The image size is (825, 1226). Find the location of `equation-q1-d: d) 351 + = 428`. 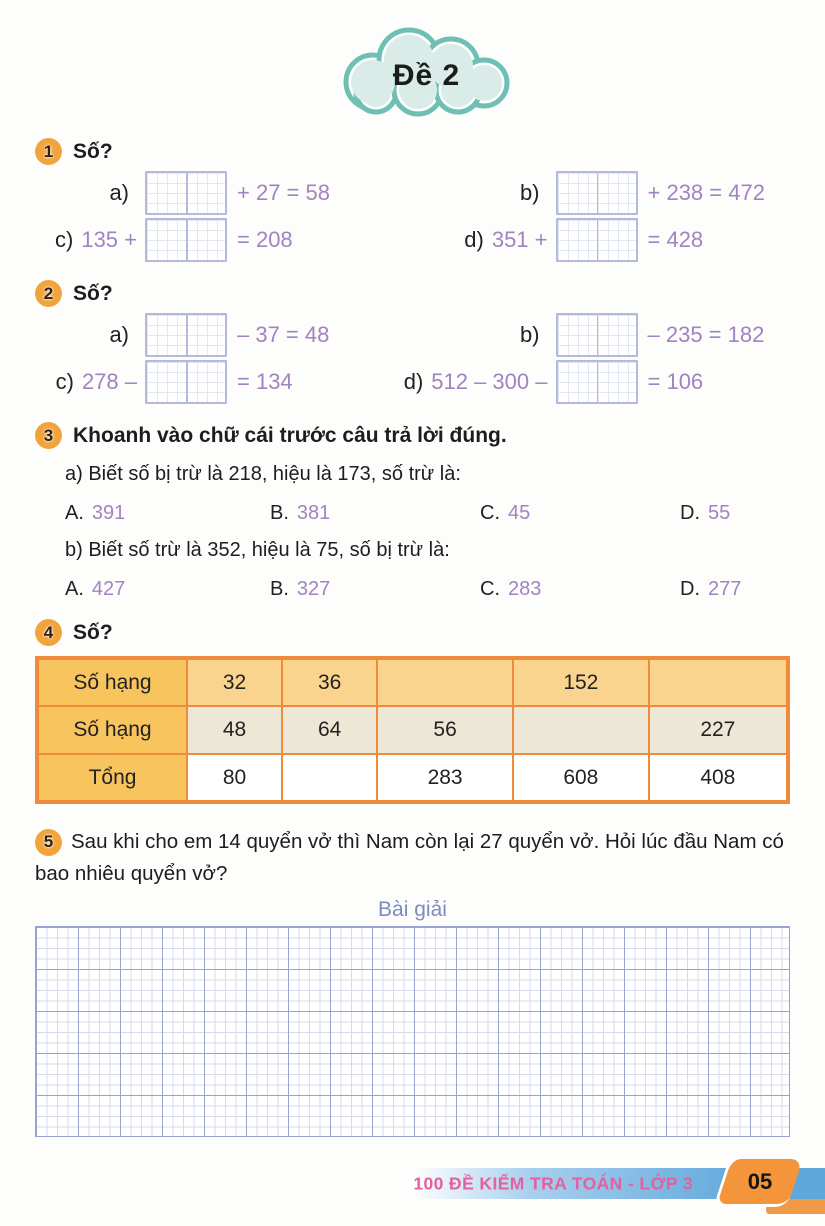

equation-q1-d: d) 351 + = 428 is located at coordinates (602, 240).